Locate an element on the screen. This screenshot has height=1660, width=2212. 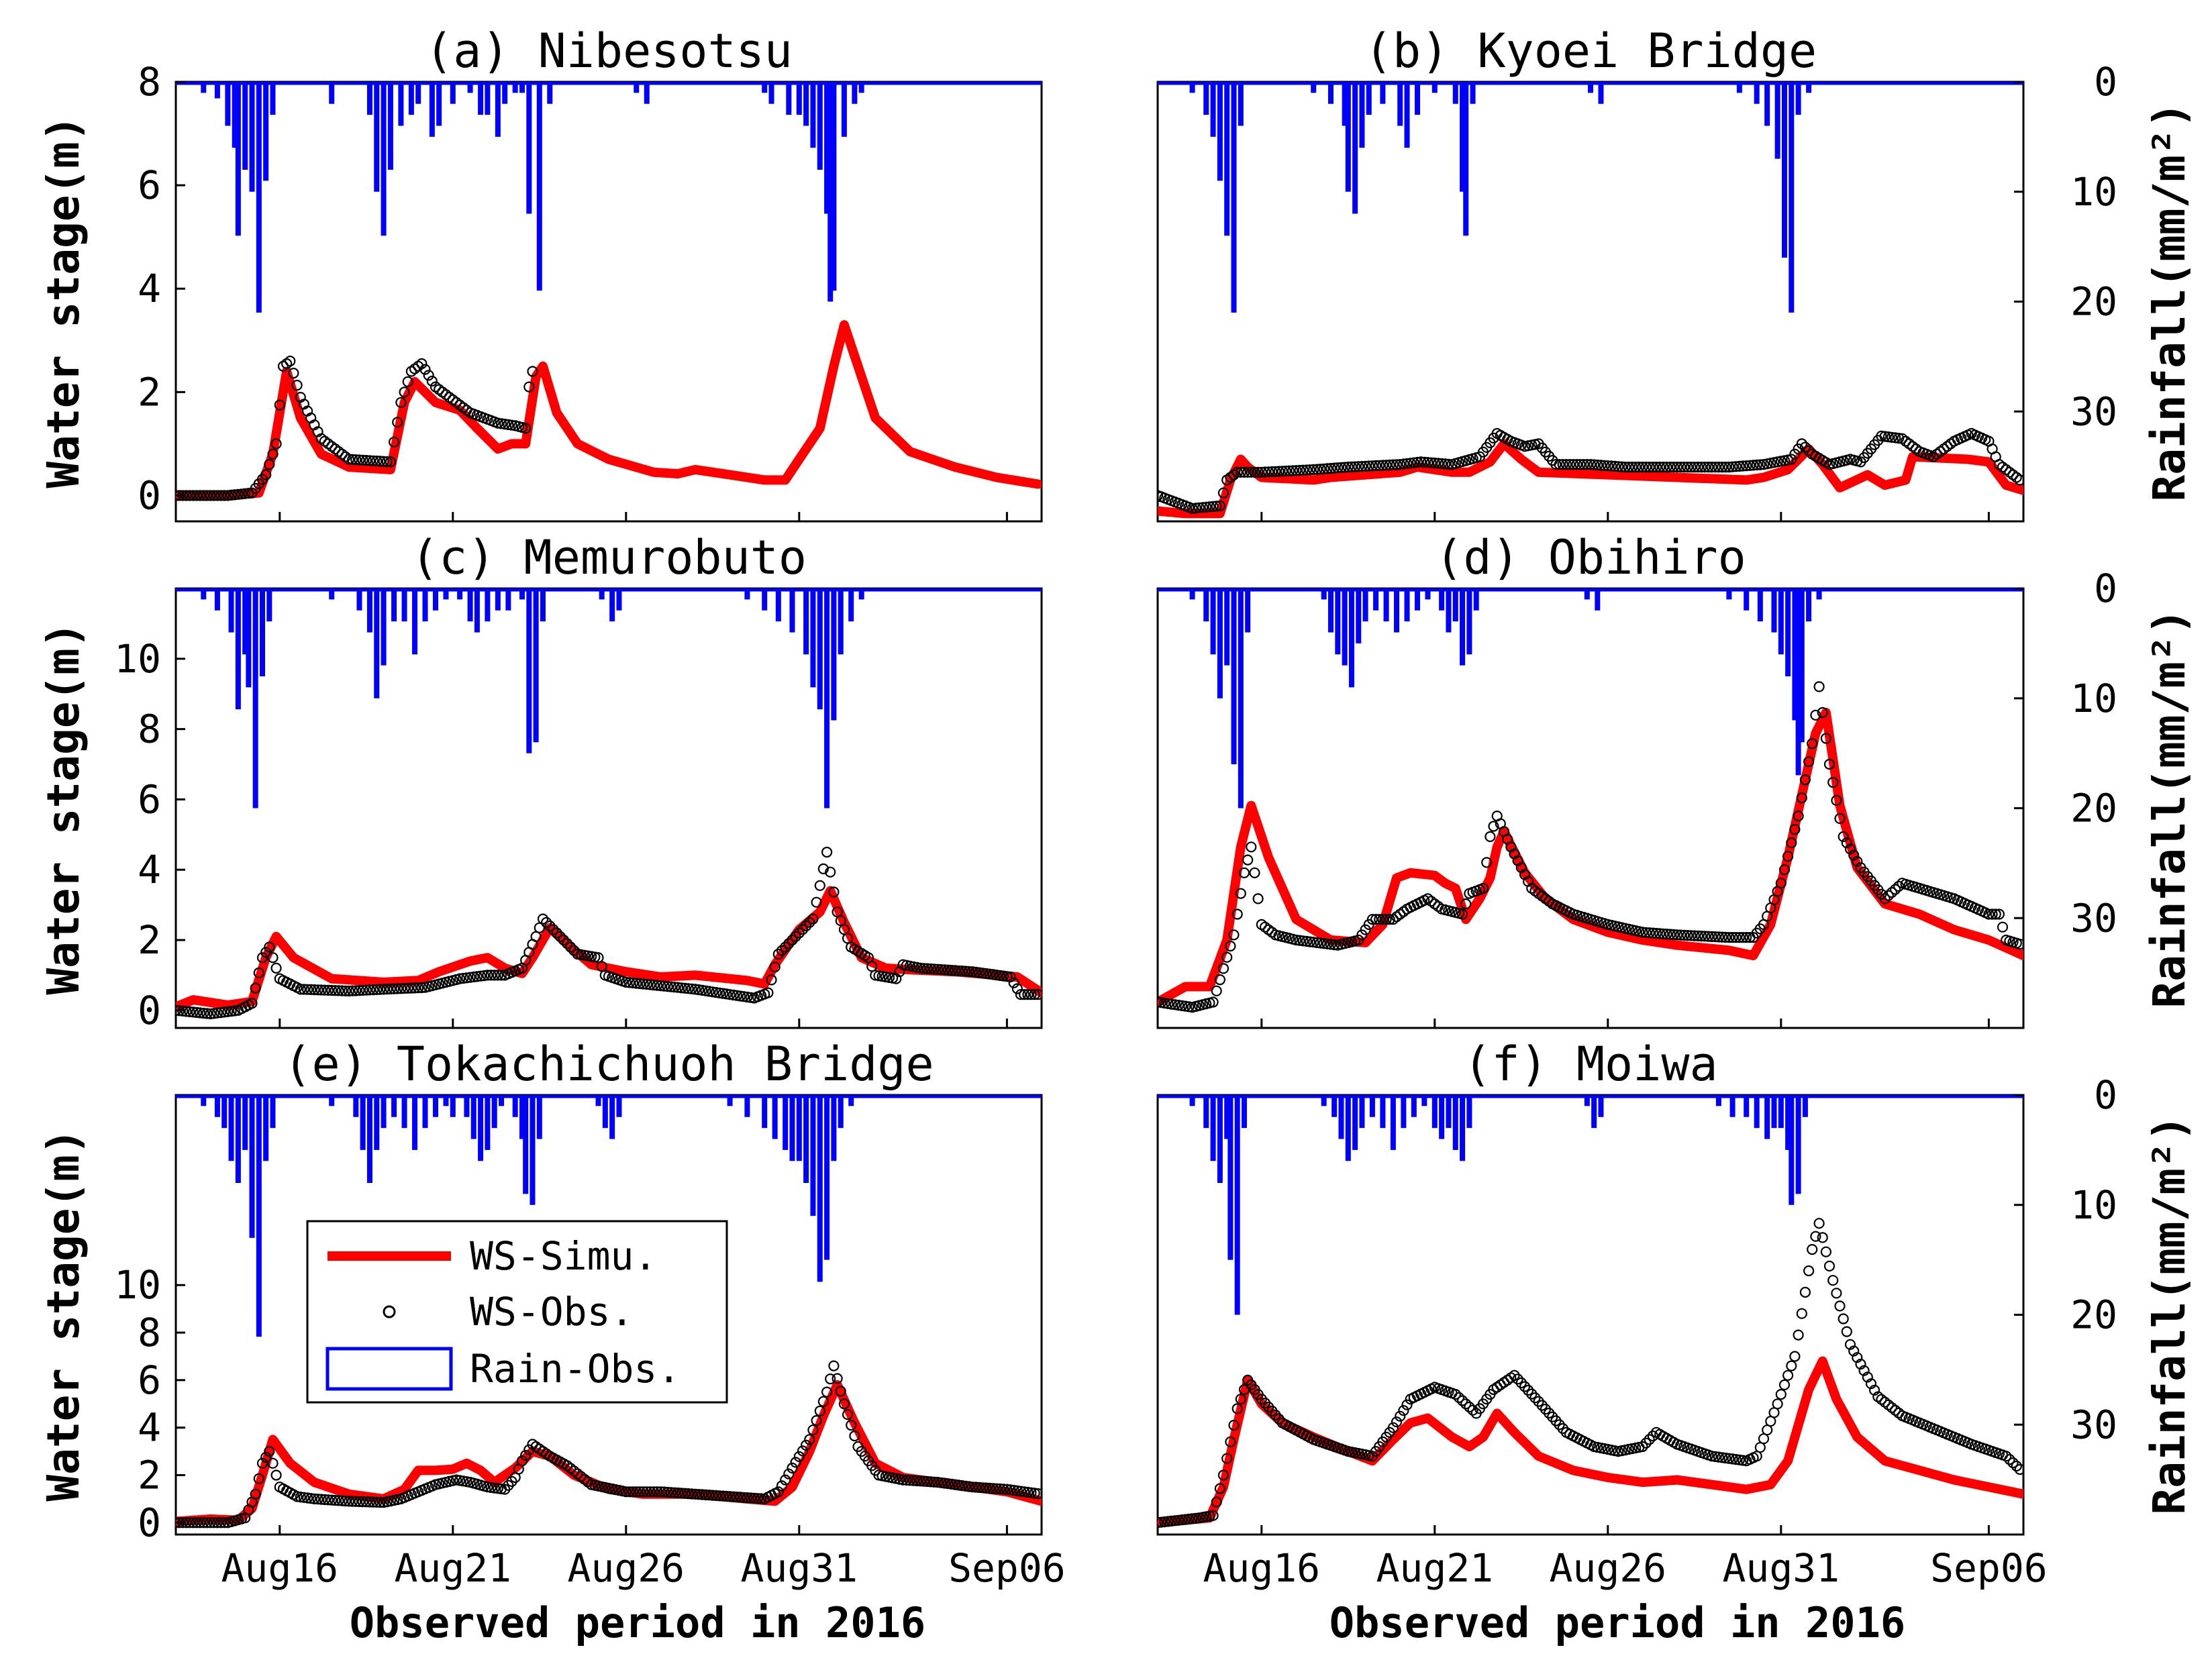
panel-2: (b) Kyoei Bridge 0 10 20 30 Rainfall(mm/m²) is located at coordinates (1676, 273).